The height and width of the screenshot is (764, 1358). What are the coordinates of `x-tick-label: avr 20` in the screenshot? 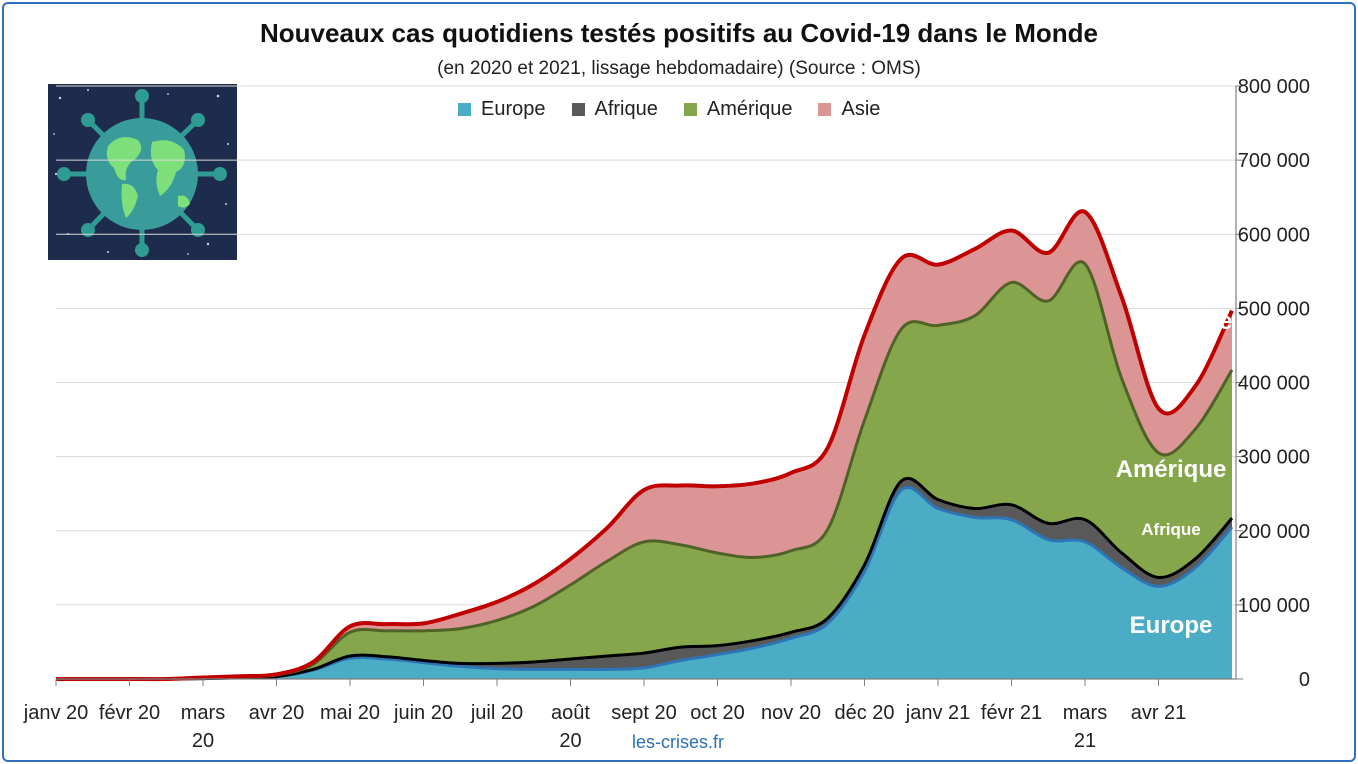 It's located at (277, 713).